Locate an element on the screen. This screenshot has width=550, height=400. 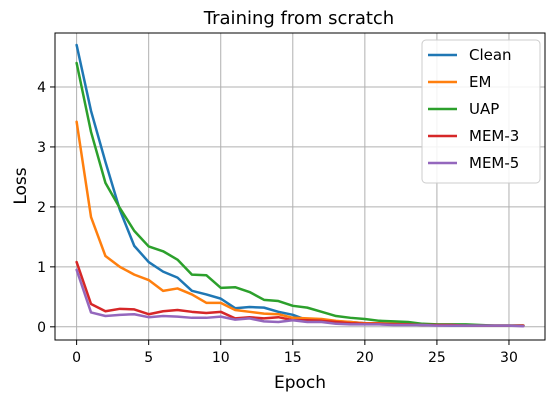
y-tick-label: 0 is located at coordinates (41, 328).